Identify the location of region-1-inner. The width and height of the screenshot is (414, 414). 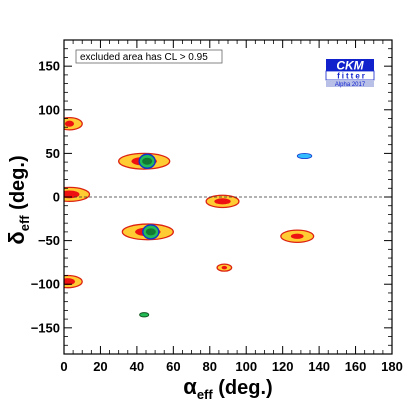
(72, 194).